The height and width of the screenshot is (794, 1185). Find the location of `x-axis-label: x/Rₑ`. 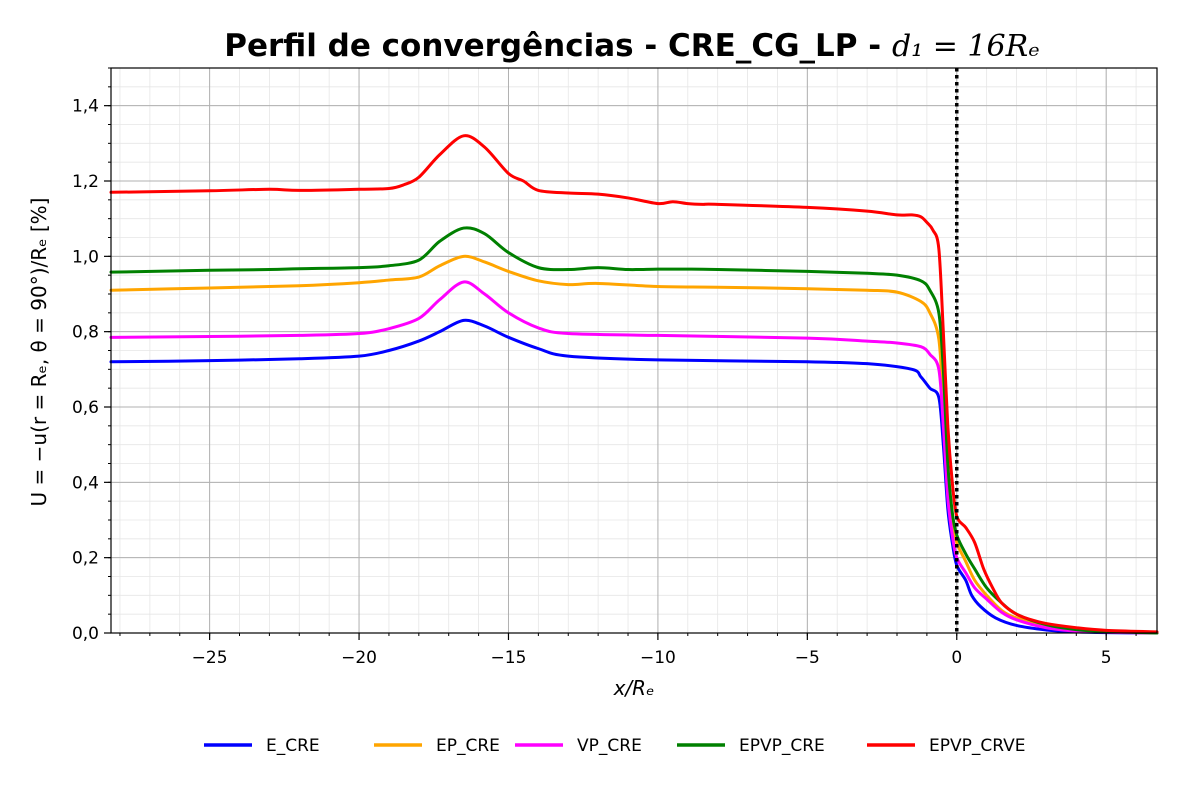

x-axis-label: x/Rₑ is located at coordinates (634, 688).